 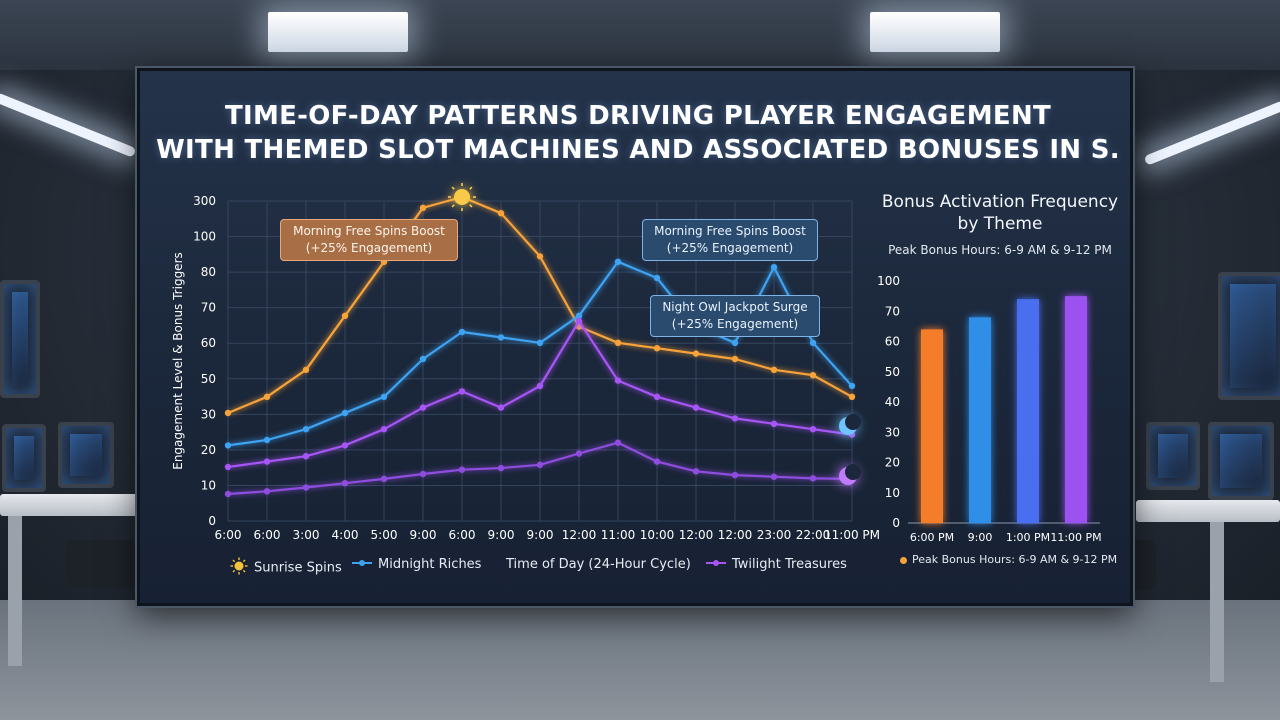 I want to click on bar-y-tick-label: 70, so click(x=892, y=311).